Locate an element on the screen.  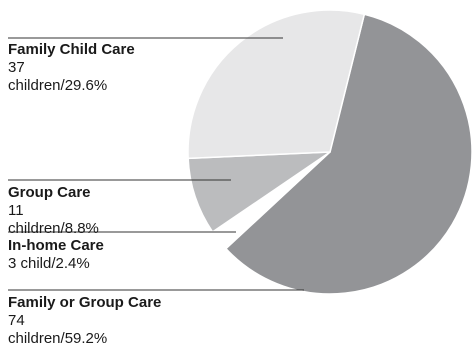
slice-value: 3 child/2.4% is located at coordinates (49, 263).